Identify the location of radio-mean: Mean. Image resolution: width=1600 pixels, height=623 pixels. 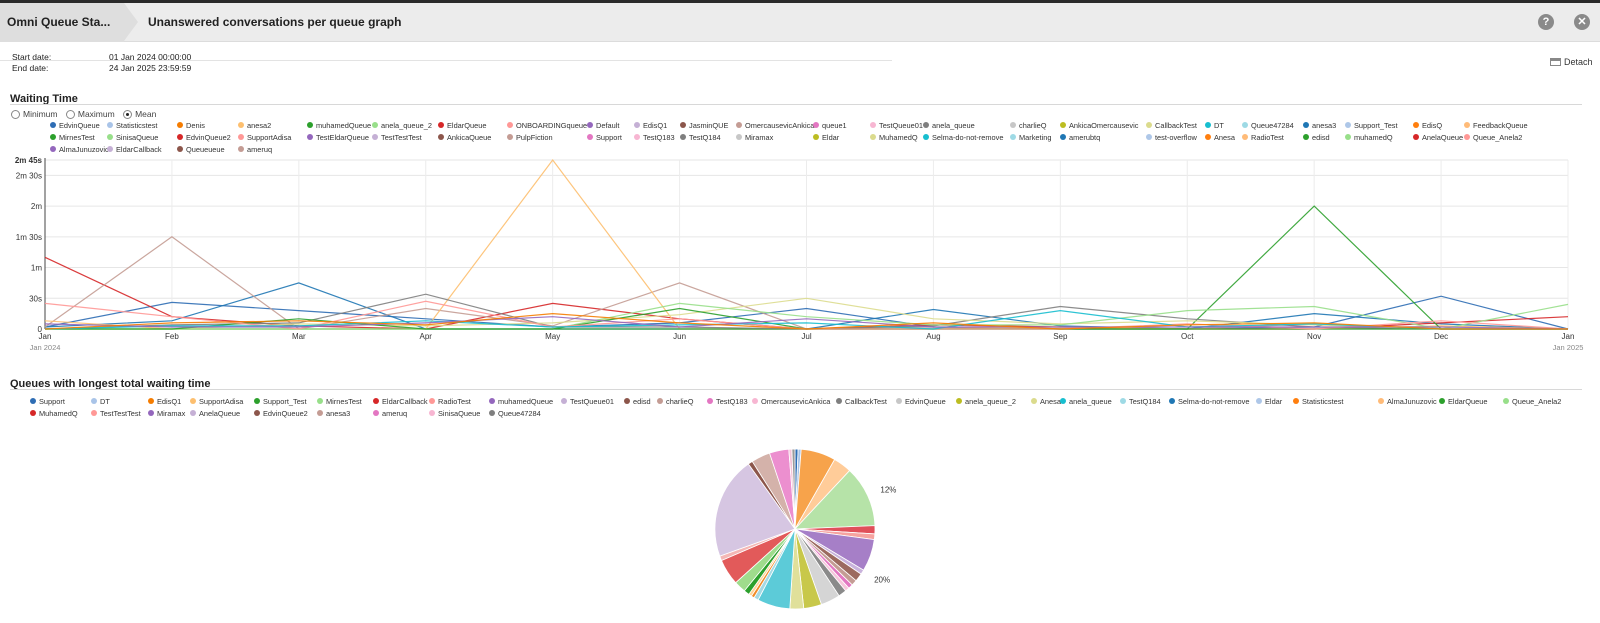
(139, 114).